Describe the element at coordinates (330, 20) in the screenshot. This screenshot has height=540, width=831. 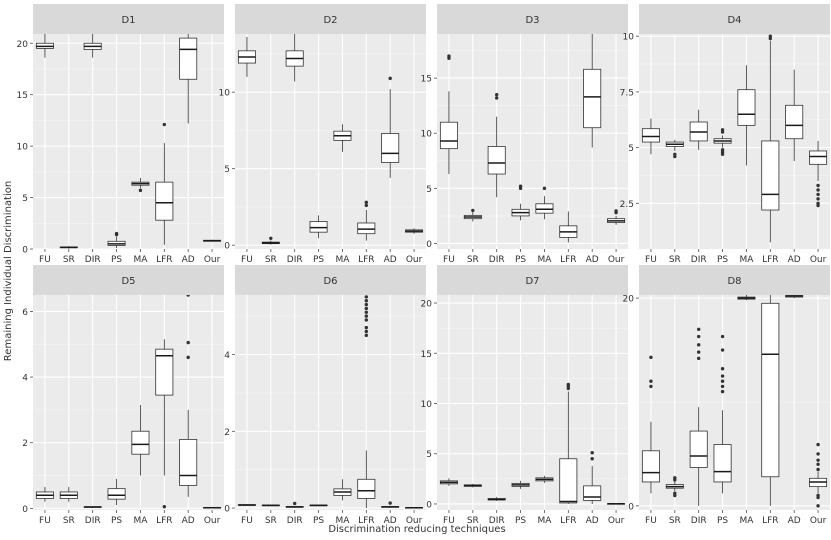
I see `facet-title: D2` at that location.